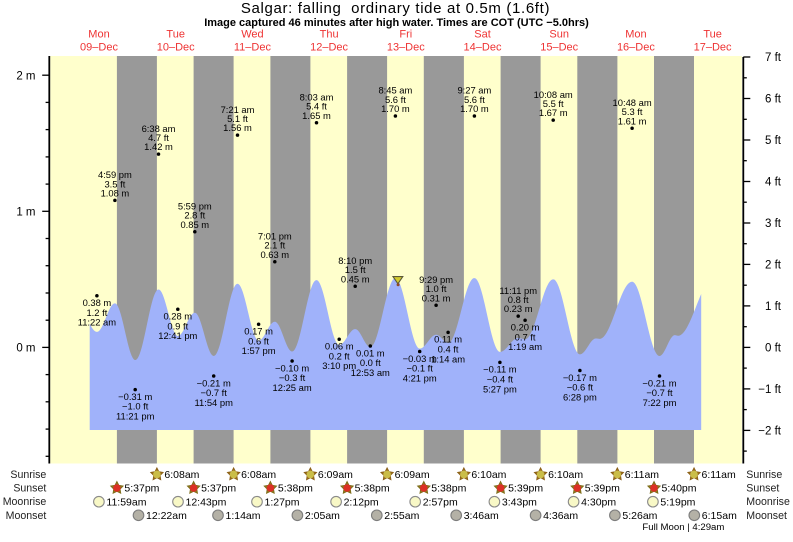  What do you see at coordinates (420, 368) in the screenshot?
I see `svg-text: −0.1 ft` at bounding box center [420, 368].